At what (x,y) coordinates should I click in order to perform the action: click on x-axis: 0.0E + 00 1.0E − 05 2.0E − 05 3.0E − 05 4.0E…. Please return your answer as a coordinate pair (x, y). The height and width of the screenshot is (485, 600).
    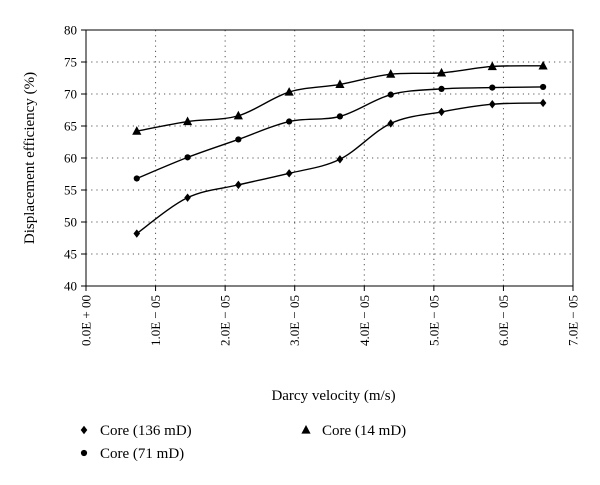
    Looking at the image, I should click on (330, 316).